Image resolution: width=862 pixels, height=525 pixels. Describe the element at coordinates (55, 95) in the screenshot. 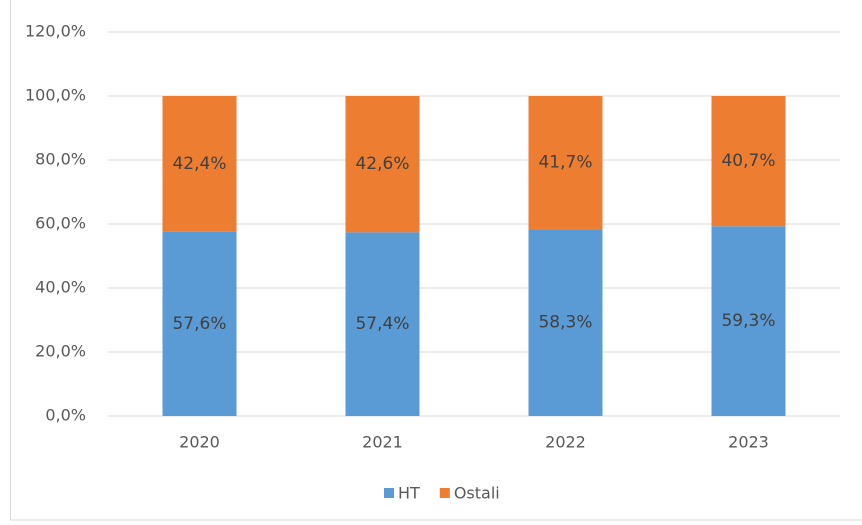

I see `y-tick-label: 100,0%` at that location.